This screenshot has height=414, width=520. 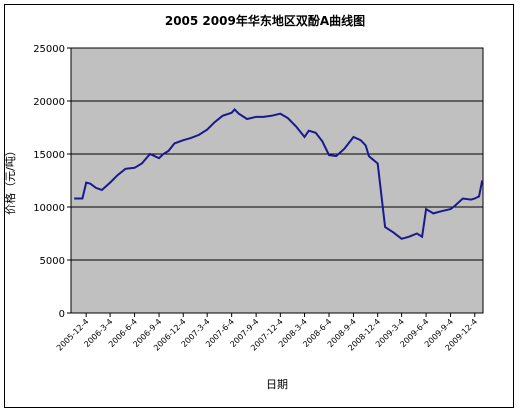 What do you see at coordinates (49, 102) in the screenshot?
I see `y-tick-label: 20000` at bounding box center [49, 102].